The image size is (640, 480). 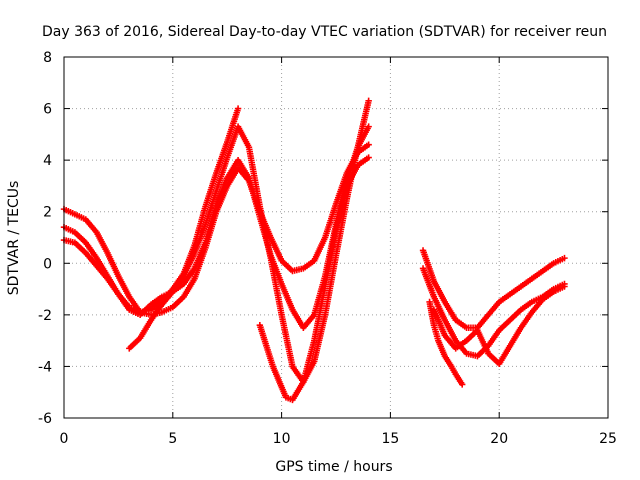 What do you see at coordinates (45, 419) in the screenshot?
I see `y-tick-label: -6` at bounding box center [45, 419].